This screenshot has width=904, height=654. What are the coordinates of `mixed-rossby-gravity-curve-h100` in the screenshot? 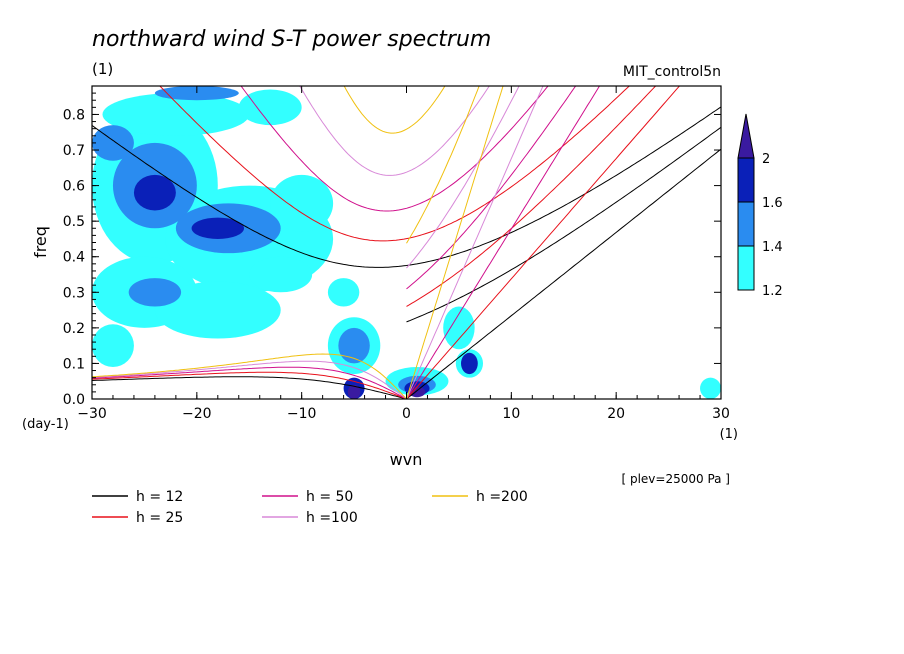 It's located at (463, 177).